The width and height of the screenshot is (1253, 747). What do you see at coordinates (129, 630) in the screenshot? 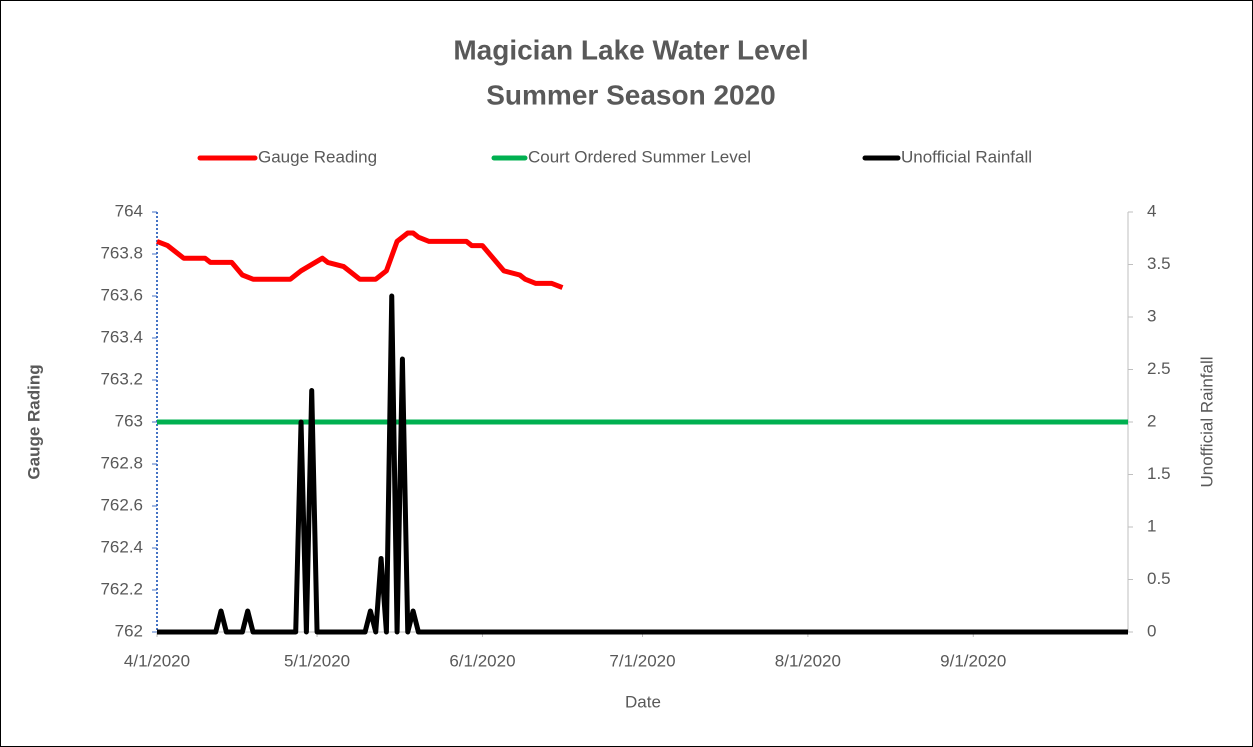
I see `y-tick-label: 762` at bounding box center [129, 630].